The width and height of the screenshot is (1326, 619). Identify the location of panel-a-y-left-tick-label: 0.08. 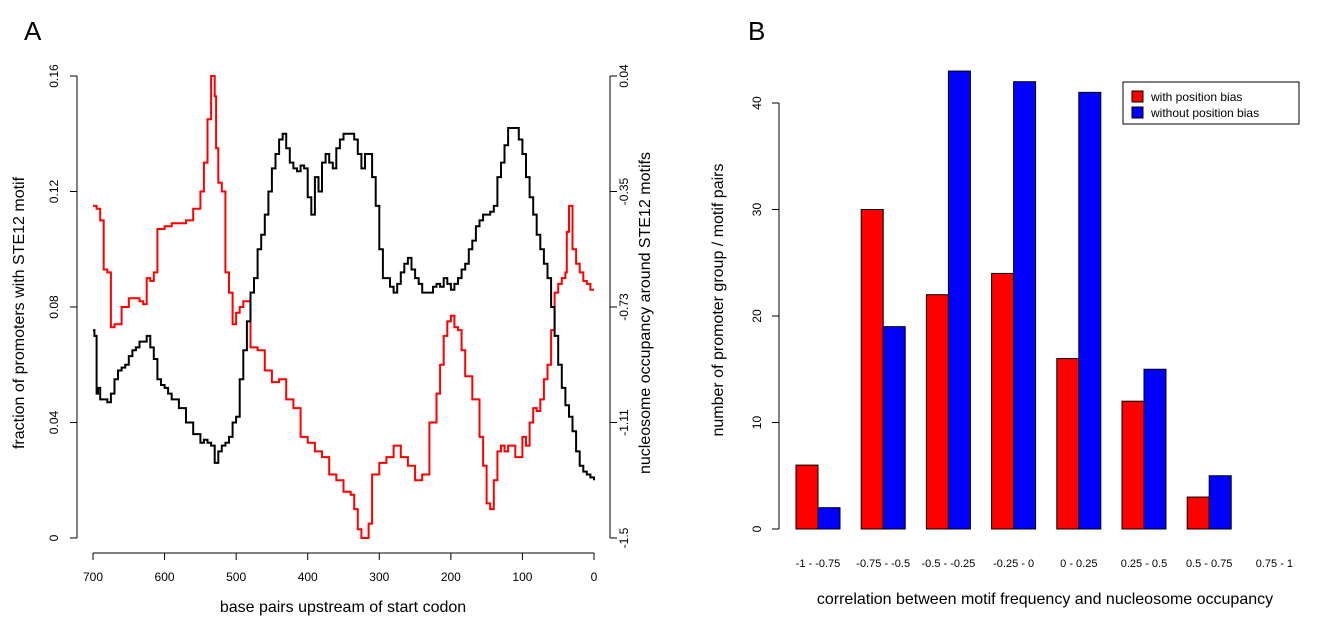
(54, 307).